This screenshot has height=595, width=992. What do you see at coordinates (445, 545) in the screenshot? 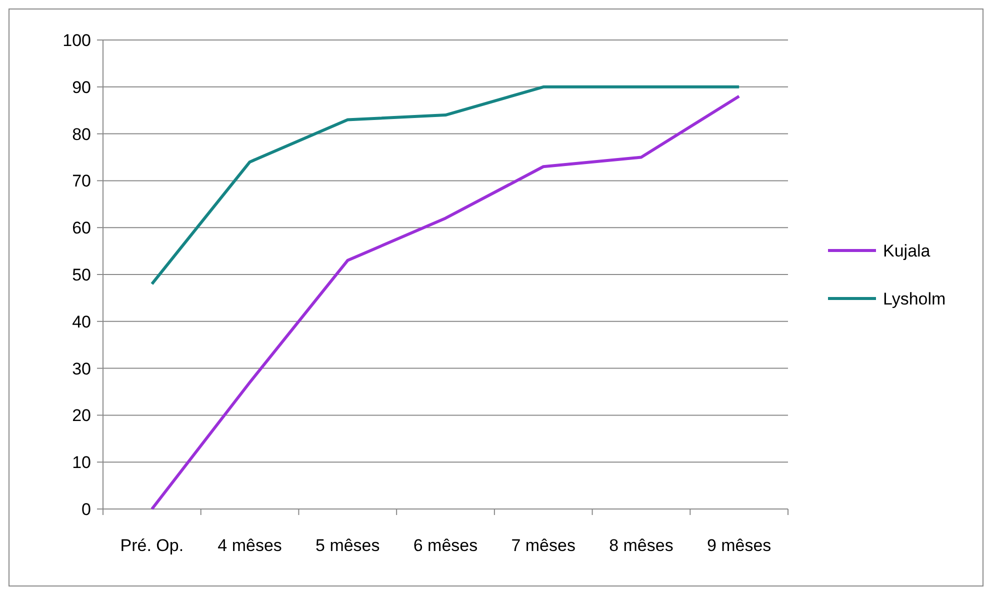
I see `x-tick-label: 6 mêses` at bounding box center [445, 545].